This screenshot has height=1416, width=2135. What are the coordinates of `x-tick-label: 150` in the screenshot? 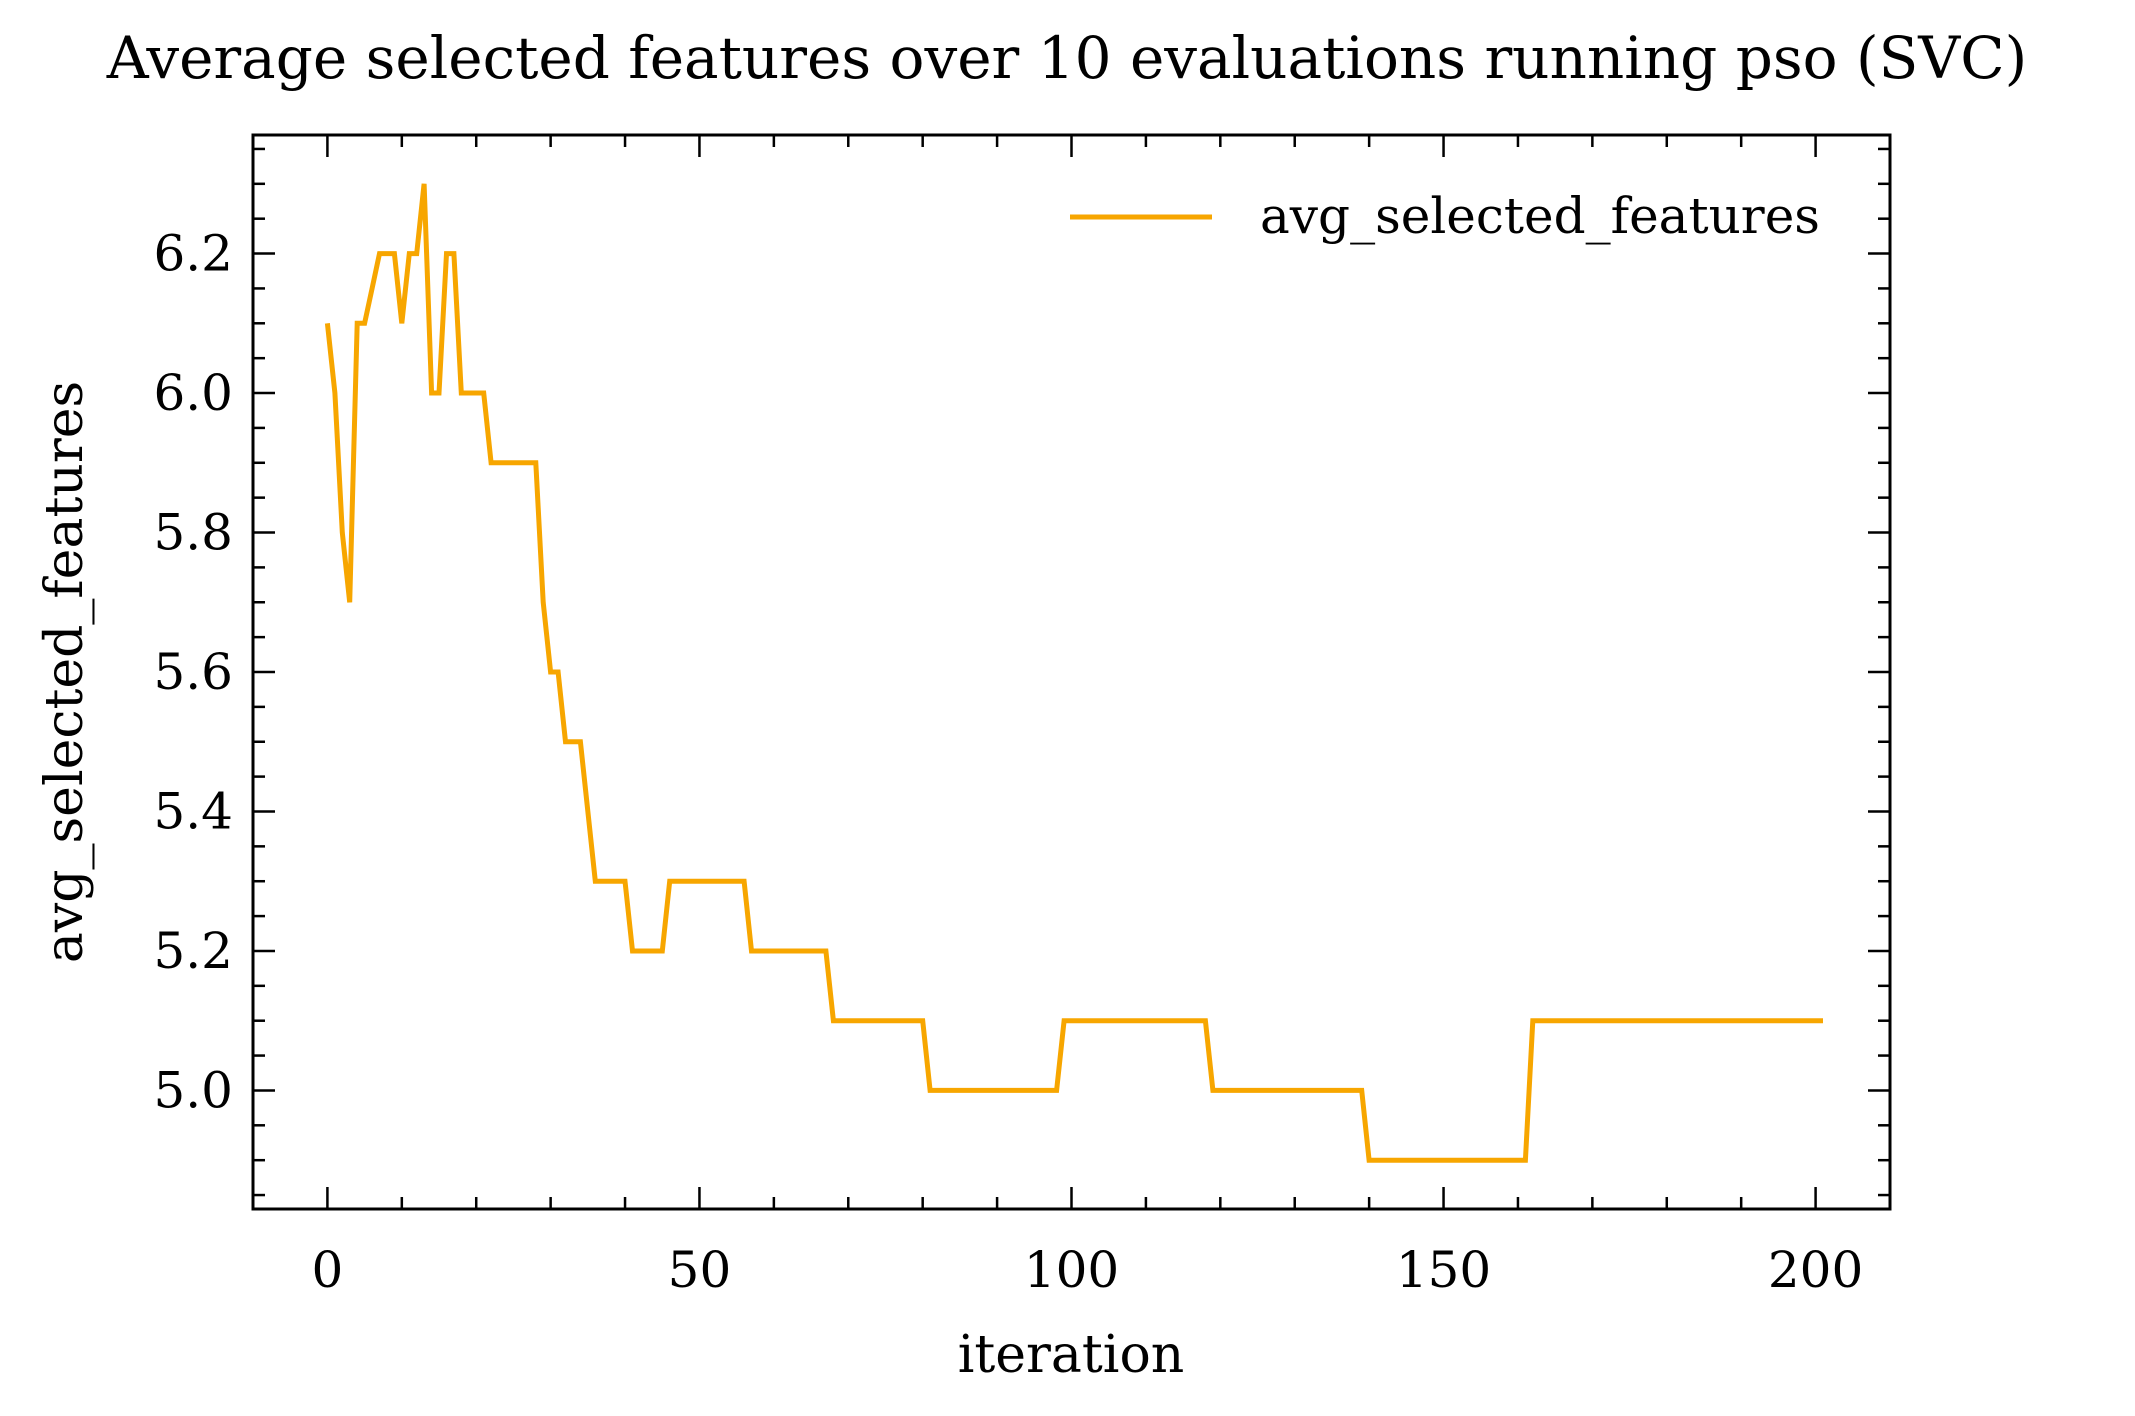 It's located at (1443, 1270).